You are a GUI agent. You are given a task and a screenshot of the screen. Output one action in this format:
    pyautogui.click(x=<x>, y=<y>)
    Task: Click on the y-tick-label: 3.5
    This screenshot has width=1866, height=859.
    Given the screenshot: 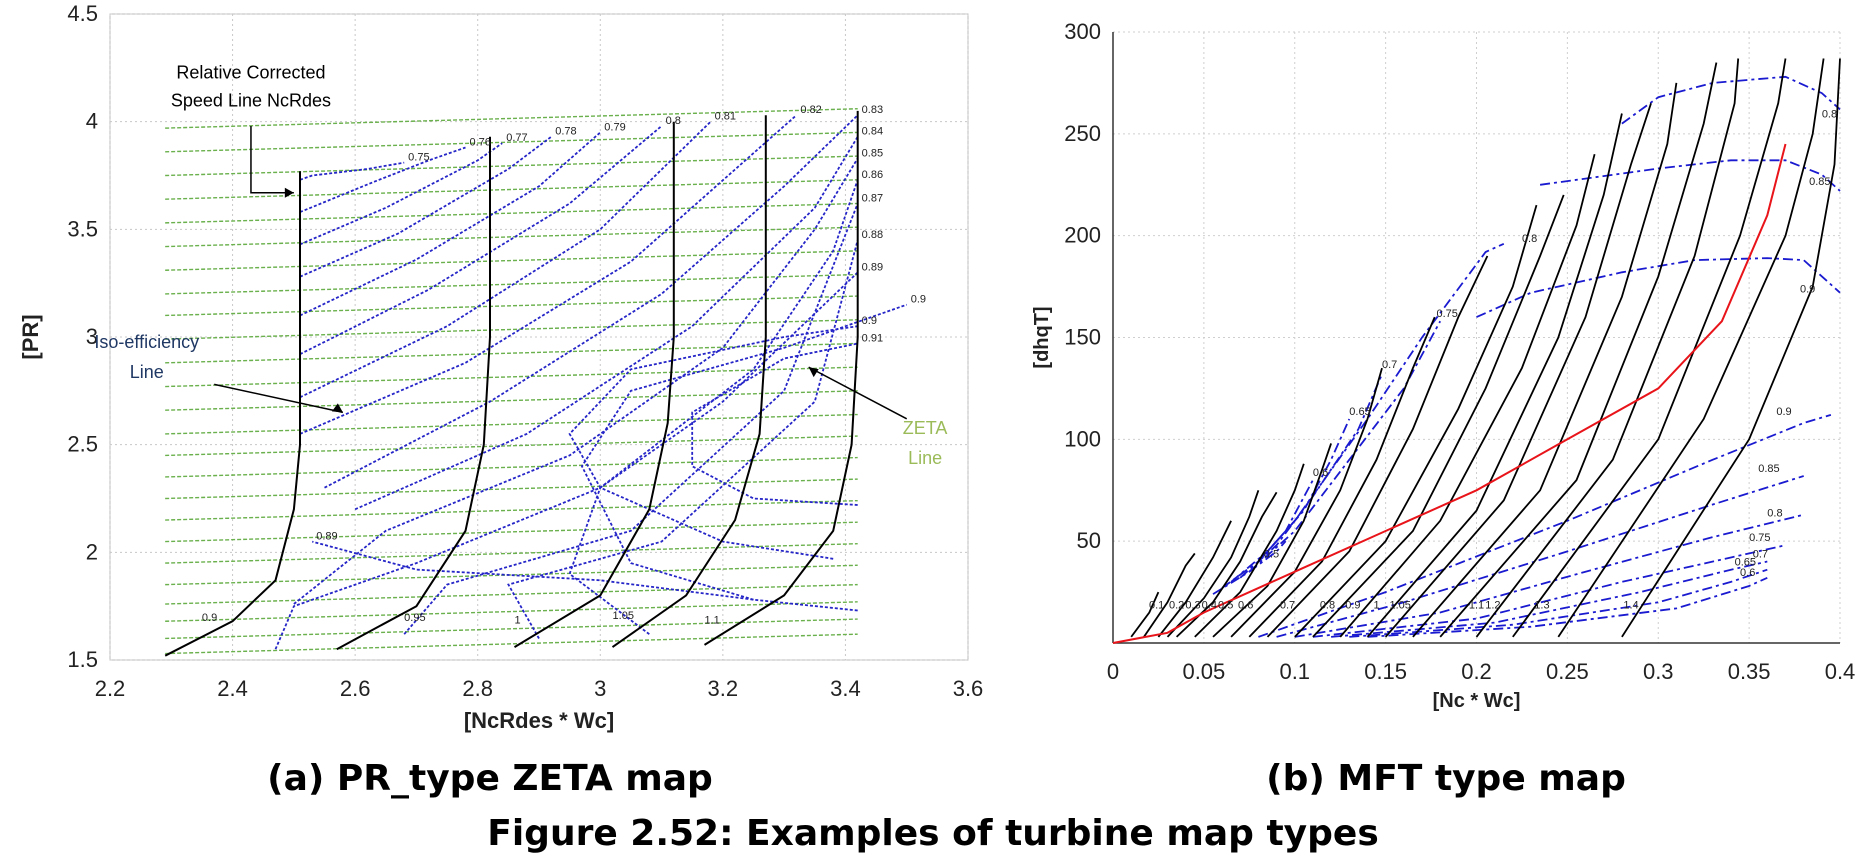 What is the action you would take?
    pyautogui.click(x=82, y=228)
    